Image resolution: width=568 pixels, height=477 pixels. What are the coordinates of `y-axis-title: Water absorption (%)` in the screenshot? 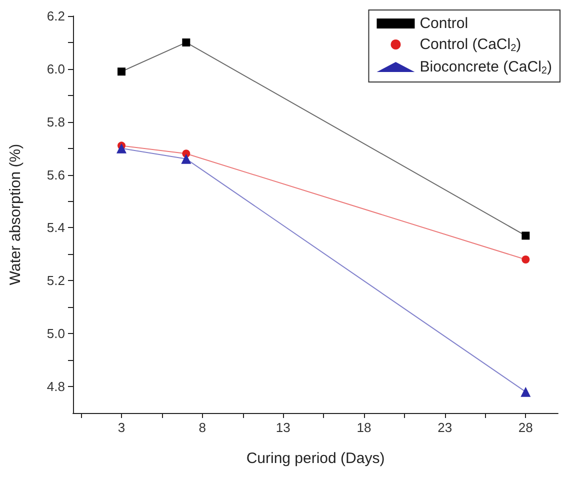 It's located at (15, 215).